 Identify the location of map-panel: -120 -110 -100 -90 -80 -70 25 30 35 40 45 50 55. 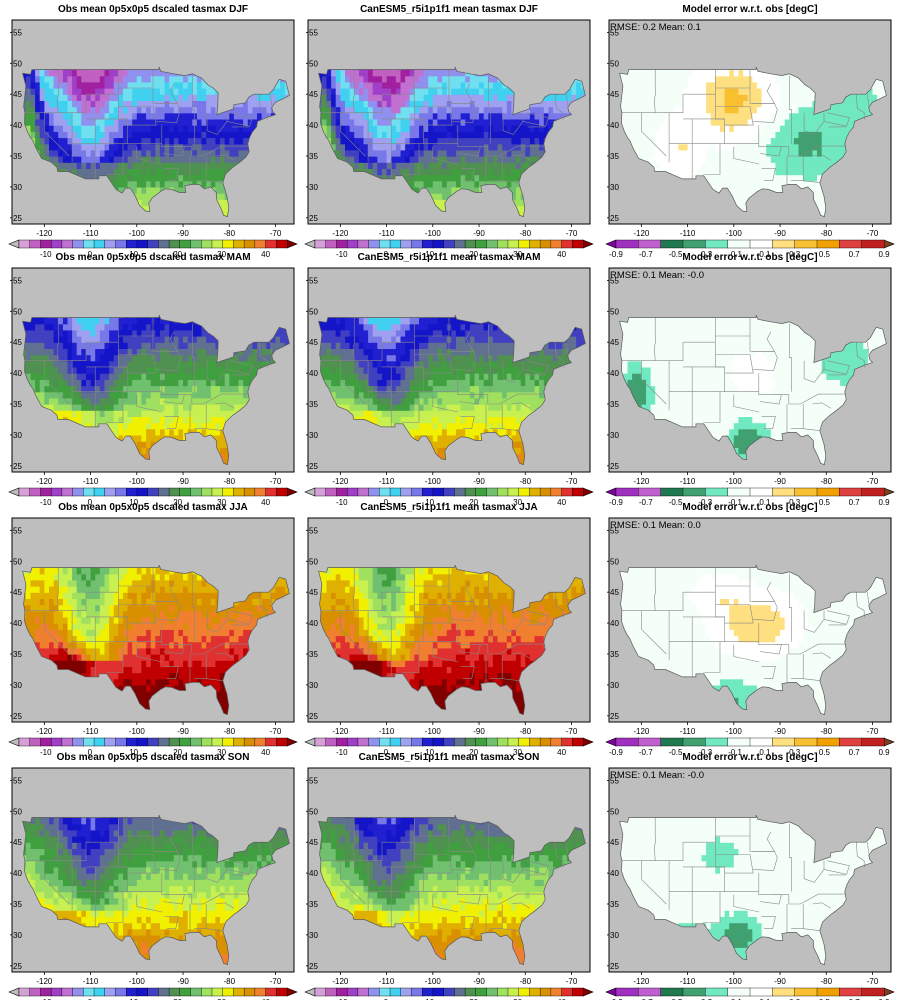
(448, 376).